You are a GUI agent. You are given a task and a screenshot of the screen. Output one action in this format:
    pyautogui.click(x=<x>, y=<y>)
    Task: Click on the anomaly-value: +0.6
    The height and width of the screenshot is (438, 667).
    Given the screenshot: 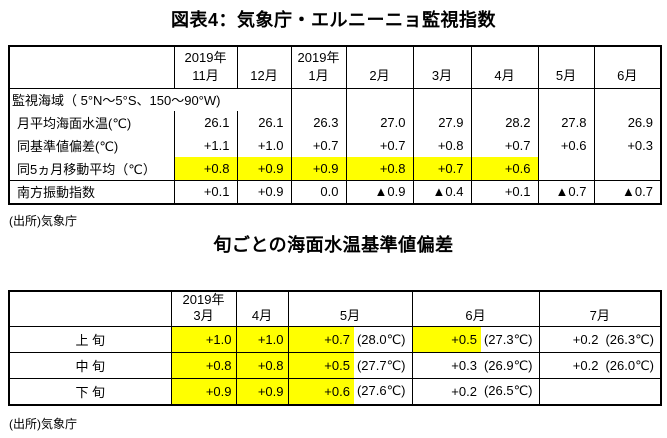 What is the action you would take?
    pyautogui.click(x=321, y=391)
    